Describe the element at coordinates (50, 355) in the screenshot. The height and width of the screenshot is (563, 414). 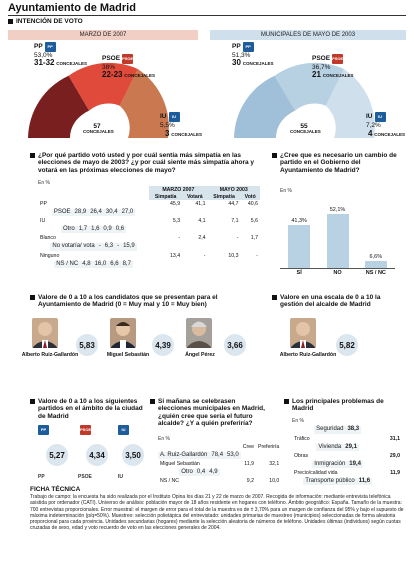
I see `candidate-name: Alberto Ruiz-Gallardón` at that location.